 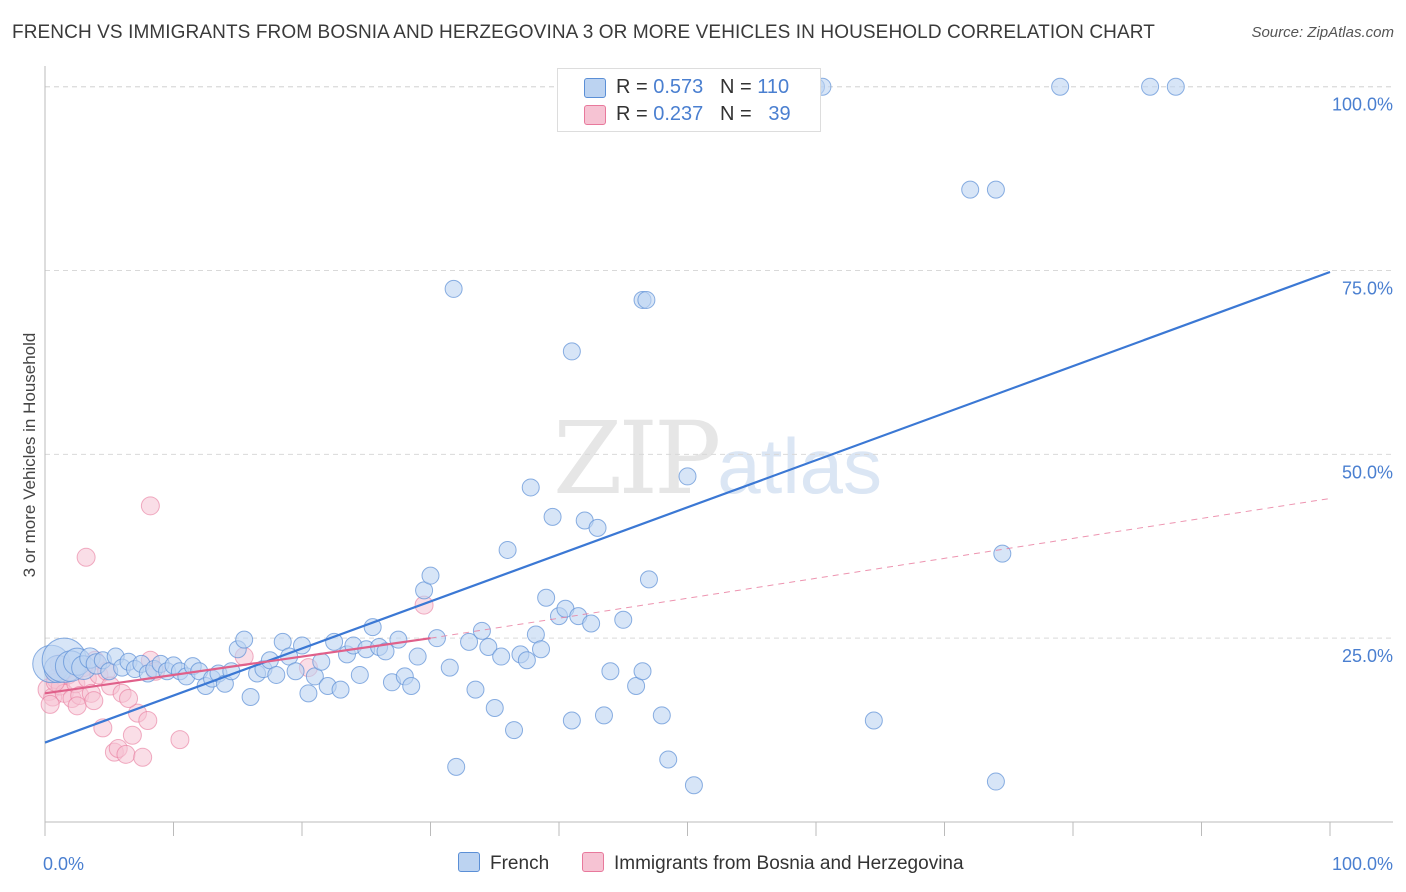 I want to click on bosnia-r-value: 0.237, so click(x=678, y=114).